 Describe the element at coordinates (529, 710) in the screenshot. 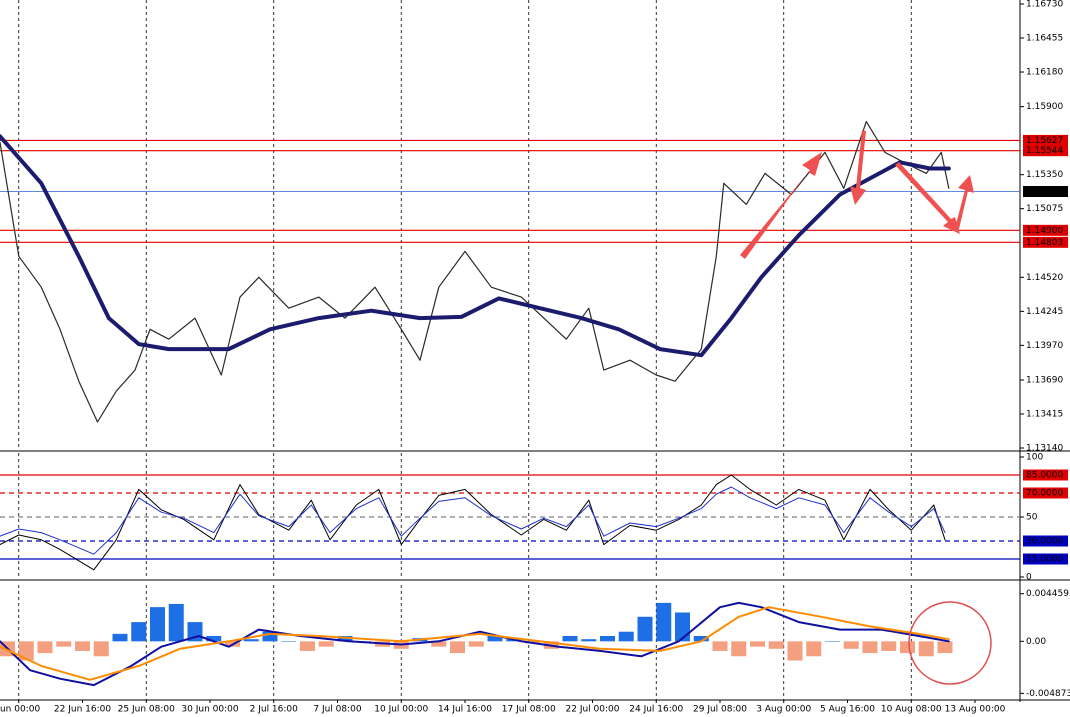

I see `x-tick-label: 17 Jul 08:00` at that location.